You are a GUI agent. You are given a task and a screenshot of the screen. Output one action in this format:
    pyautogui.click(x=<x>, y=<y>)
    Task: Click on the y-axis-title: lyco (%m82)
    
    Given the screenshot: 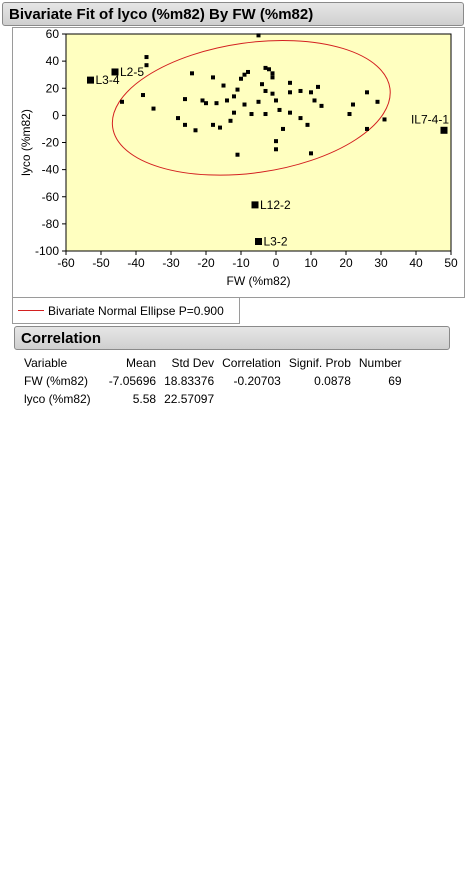 What is the action you would take?
    pyautogui.click(x=26, y=142)
    